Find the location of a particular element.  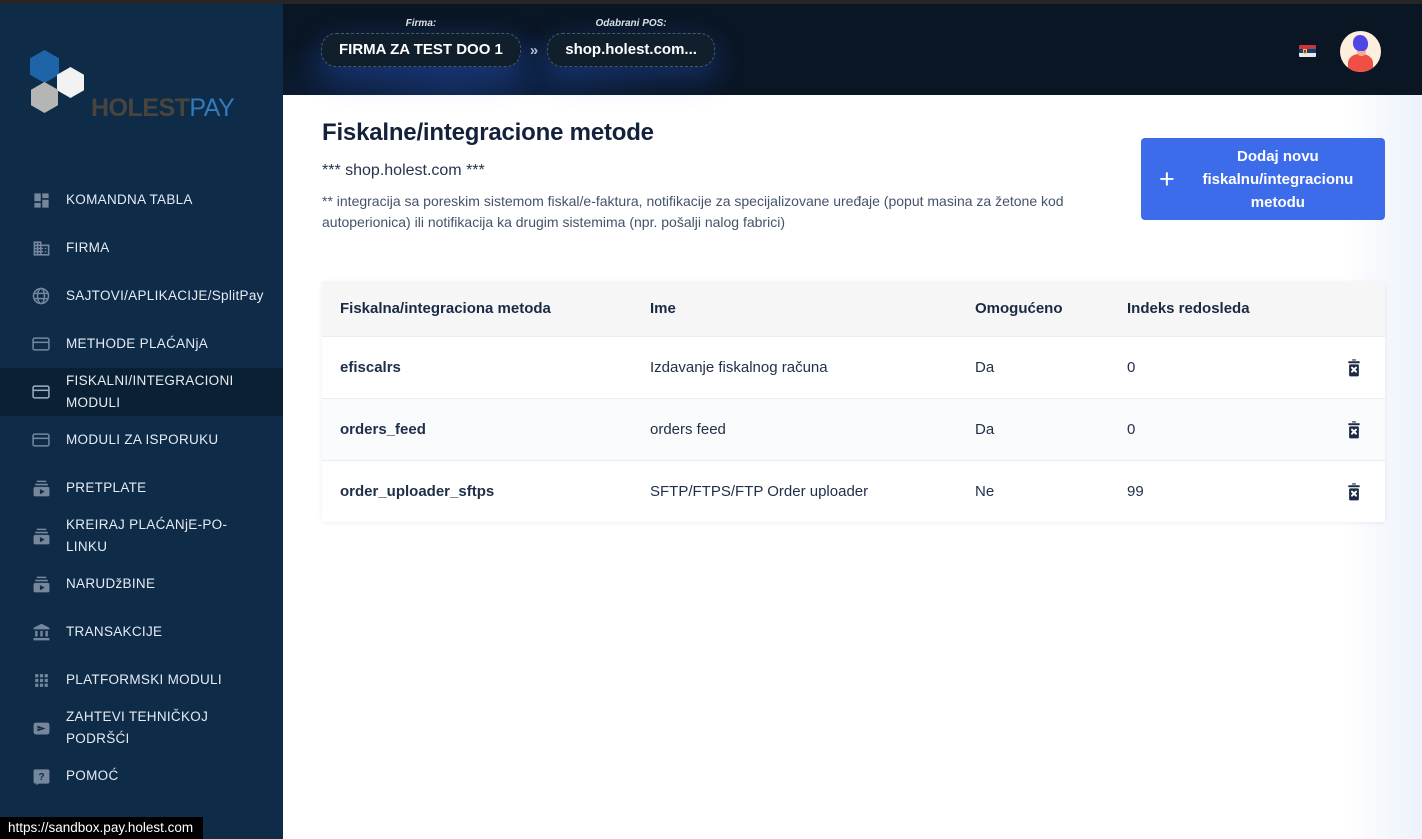

logo-hexagon-blue is located at coordinates (44, 66).